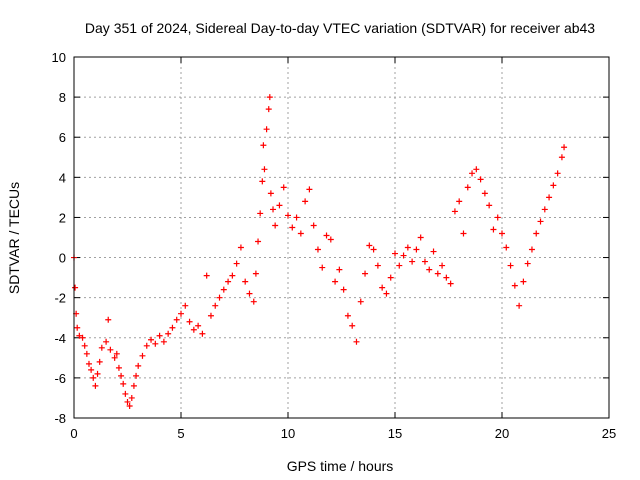 The image size is (640, 480). What do you see at coordinates (62, 137) in the screenshot?
I see `y-tick-label: 6` at bounding box center [62, 137].